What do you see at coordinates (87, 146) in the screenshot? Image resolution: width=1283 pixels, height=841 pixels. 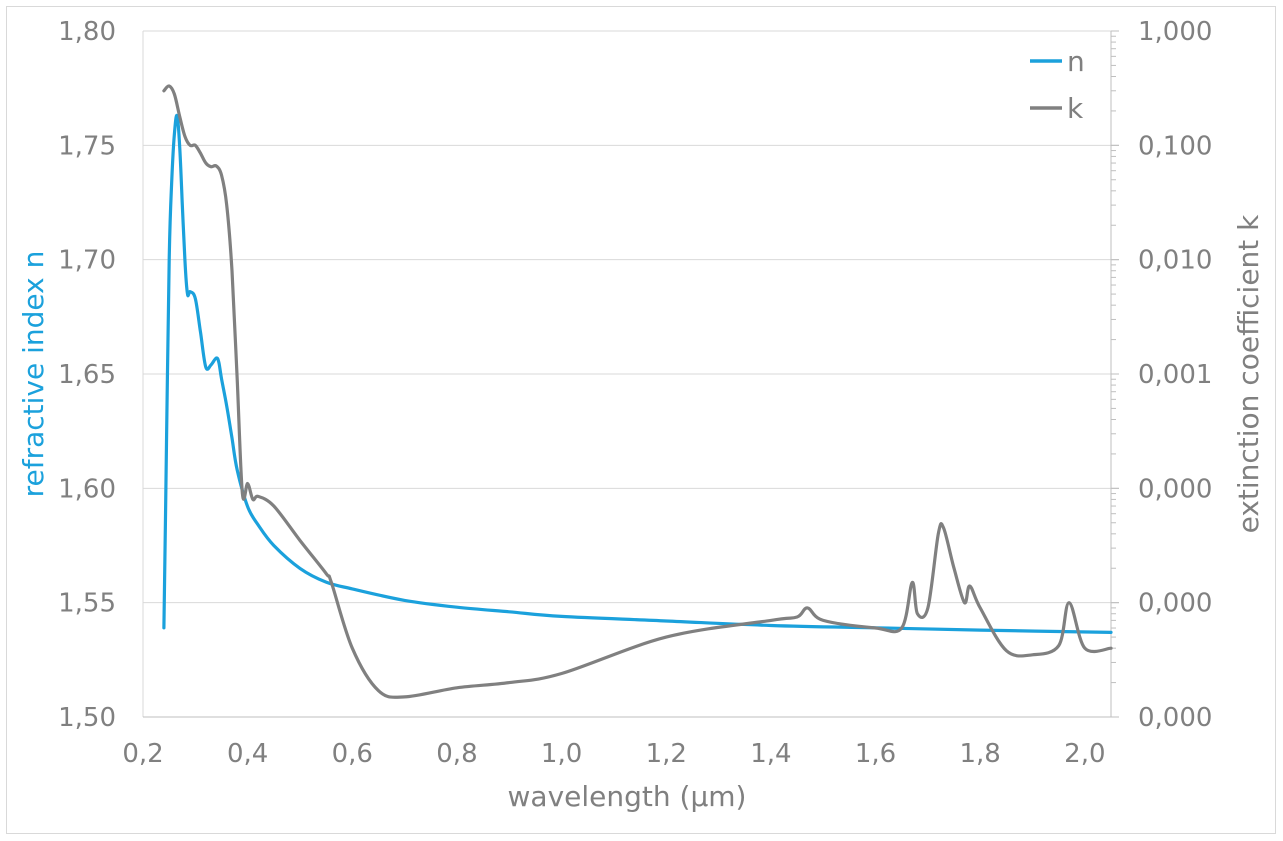 I see `left-tick-label: 1,75` at bounding box center [87, 146].